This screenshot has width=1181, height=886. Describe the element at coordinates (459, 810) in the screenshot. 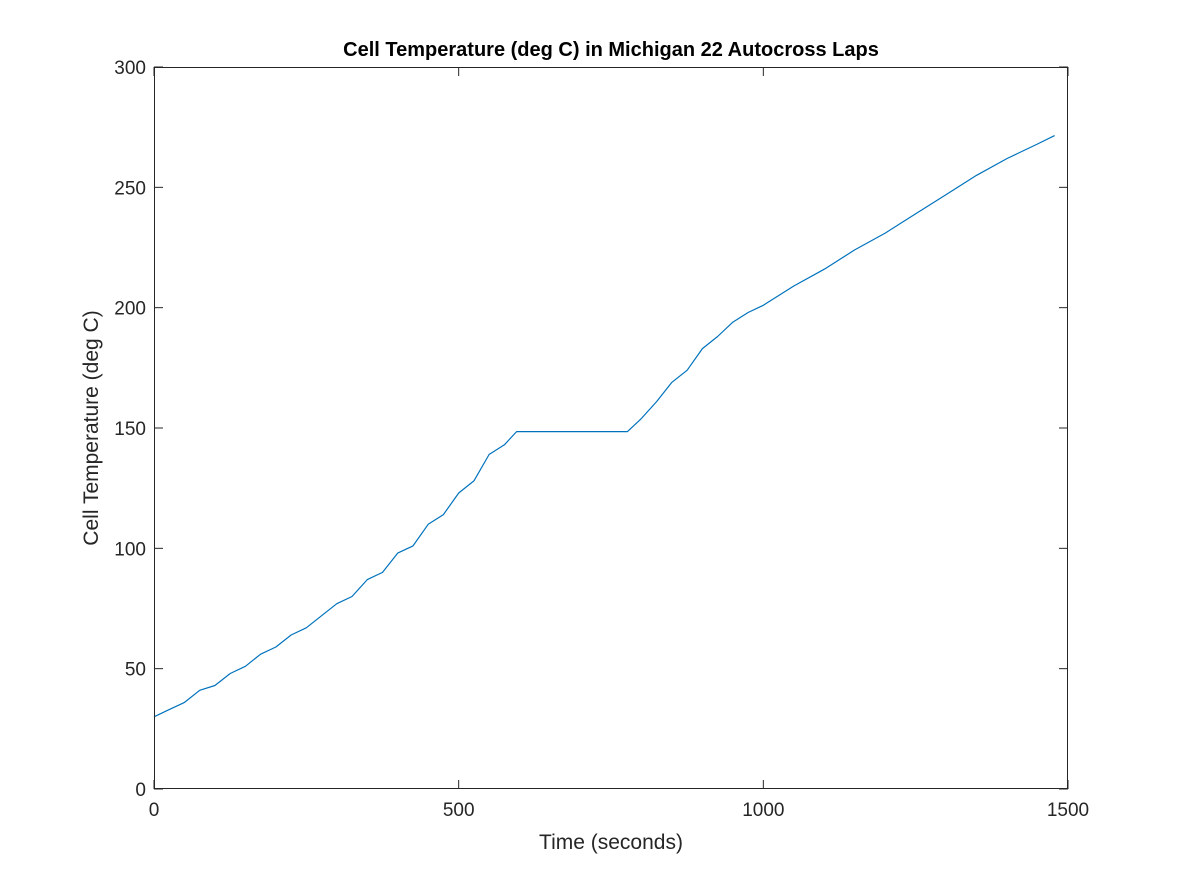

I see `x-tick-label: 500` at that location.